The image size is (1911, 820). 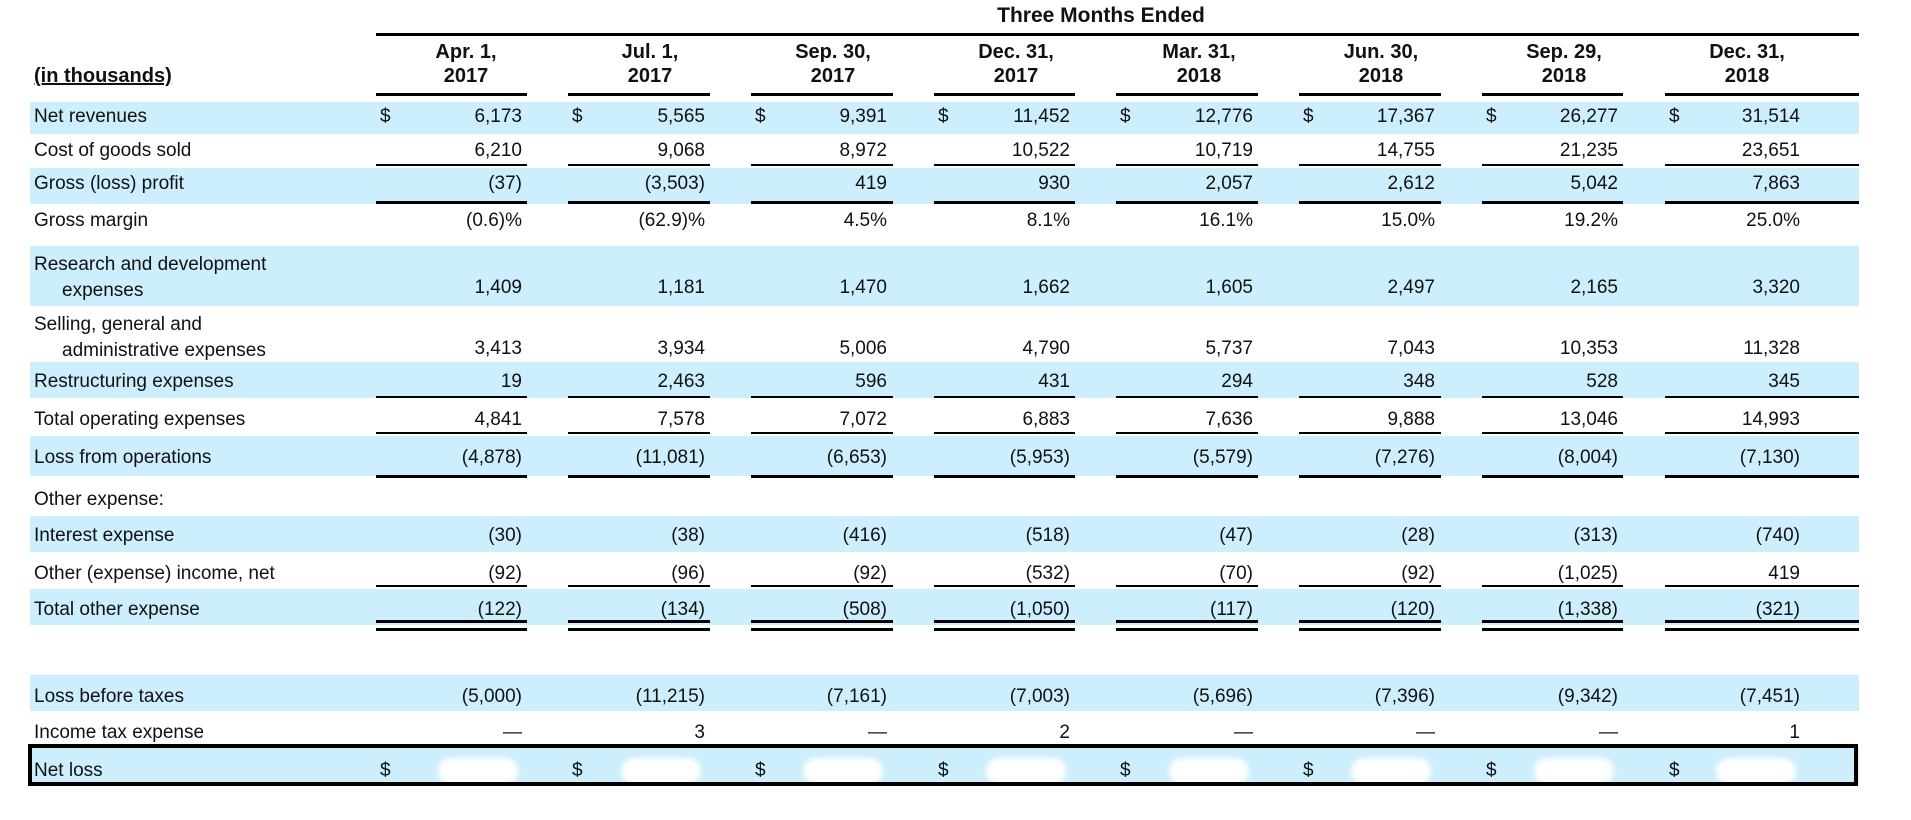 What do you see at coordinates (688, 535) in the screenshot?
I see `table-cell: (38)` at bounding box center [688, 535].